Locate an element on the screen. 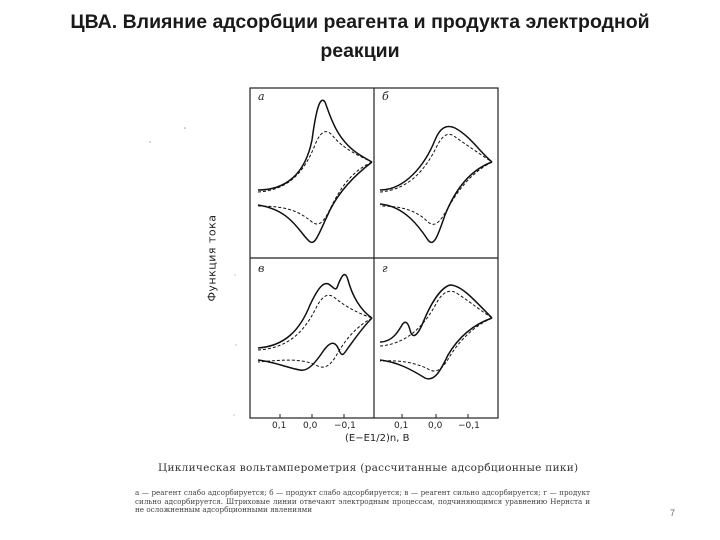  panel-a-solid-forward is located at coordinates (315, 145).